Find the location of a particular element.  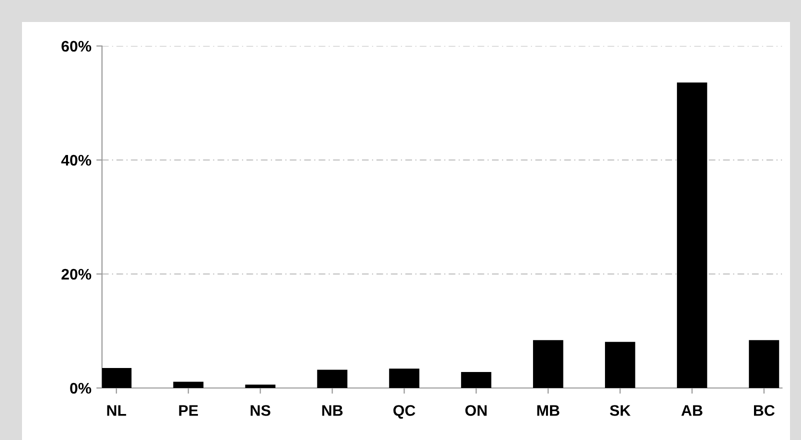

x-tick-label: NL is located at coordinates (116, 410).